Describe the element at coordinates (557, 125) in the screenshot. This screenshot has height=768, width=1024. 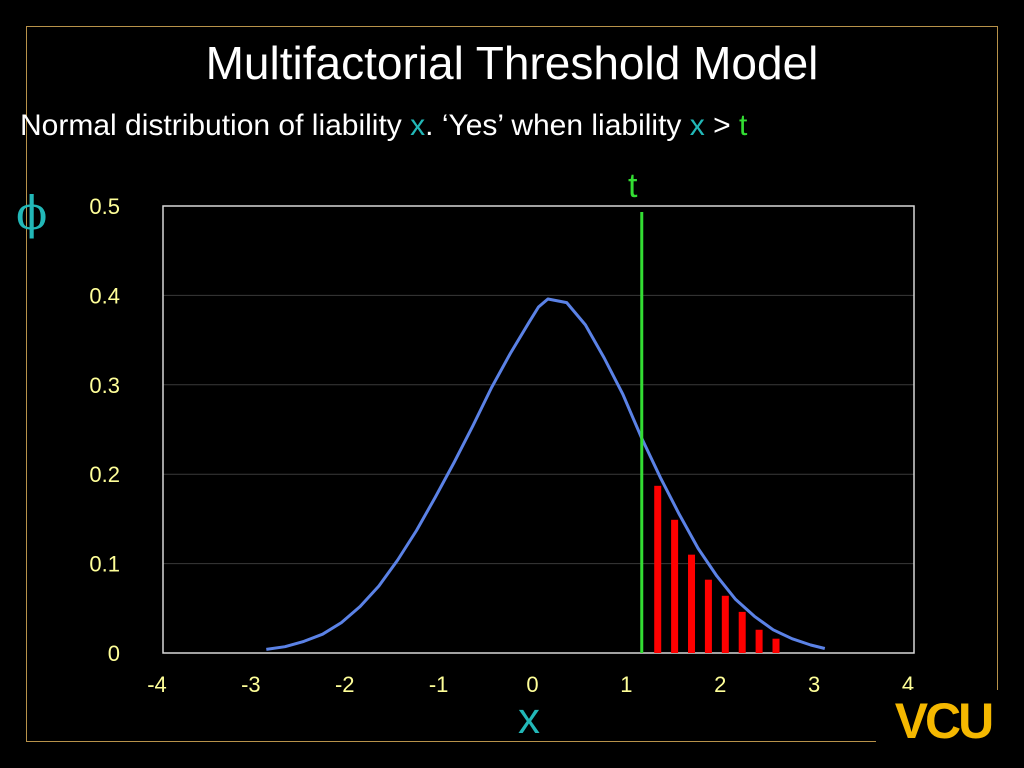
I see `subtitle-text-2: . ‘Yes’ when liability` at that location.